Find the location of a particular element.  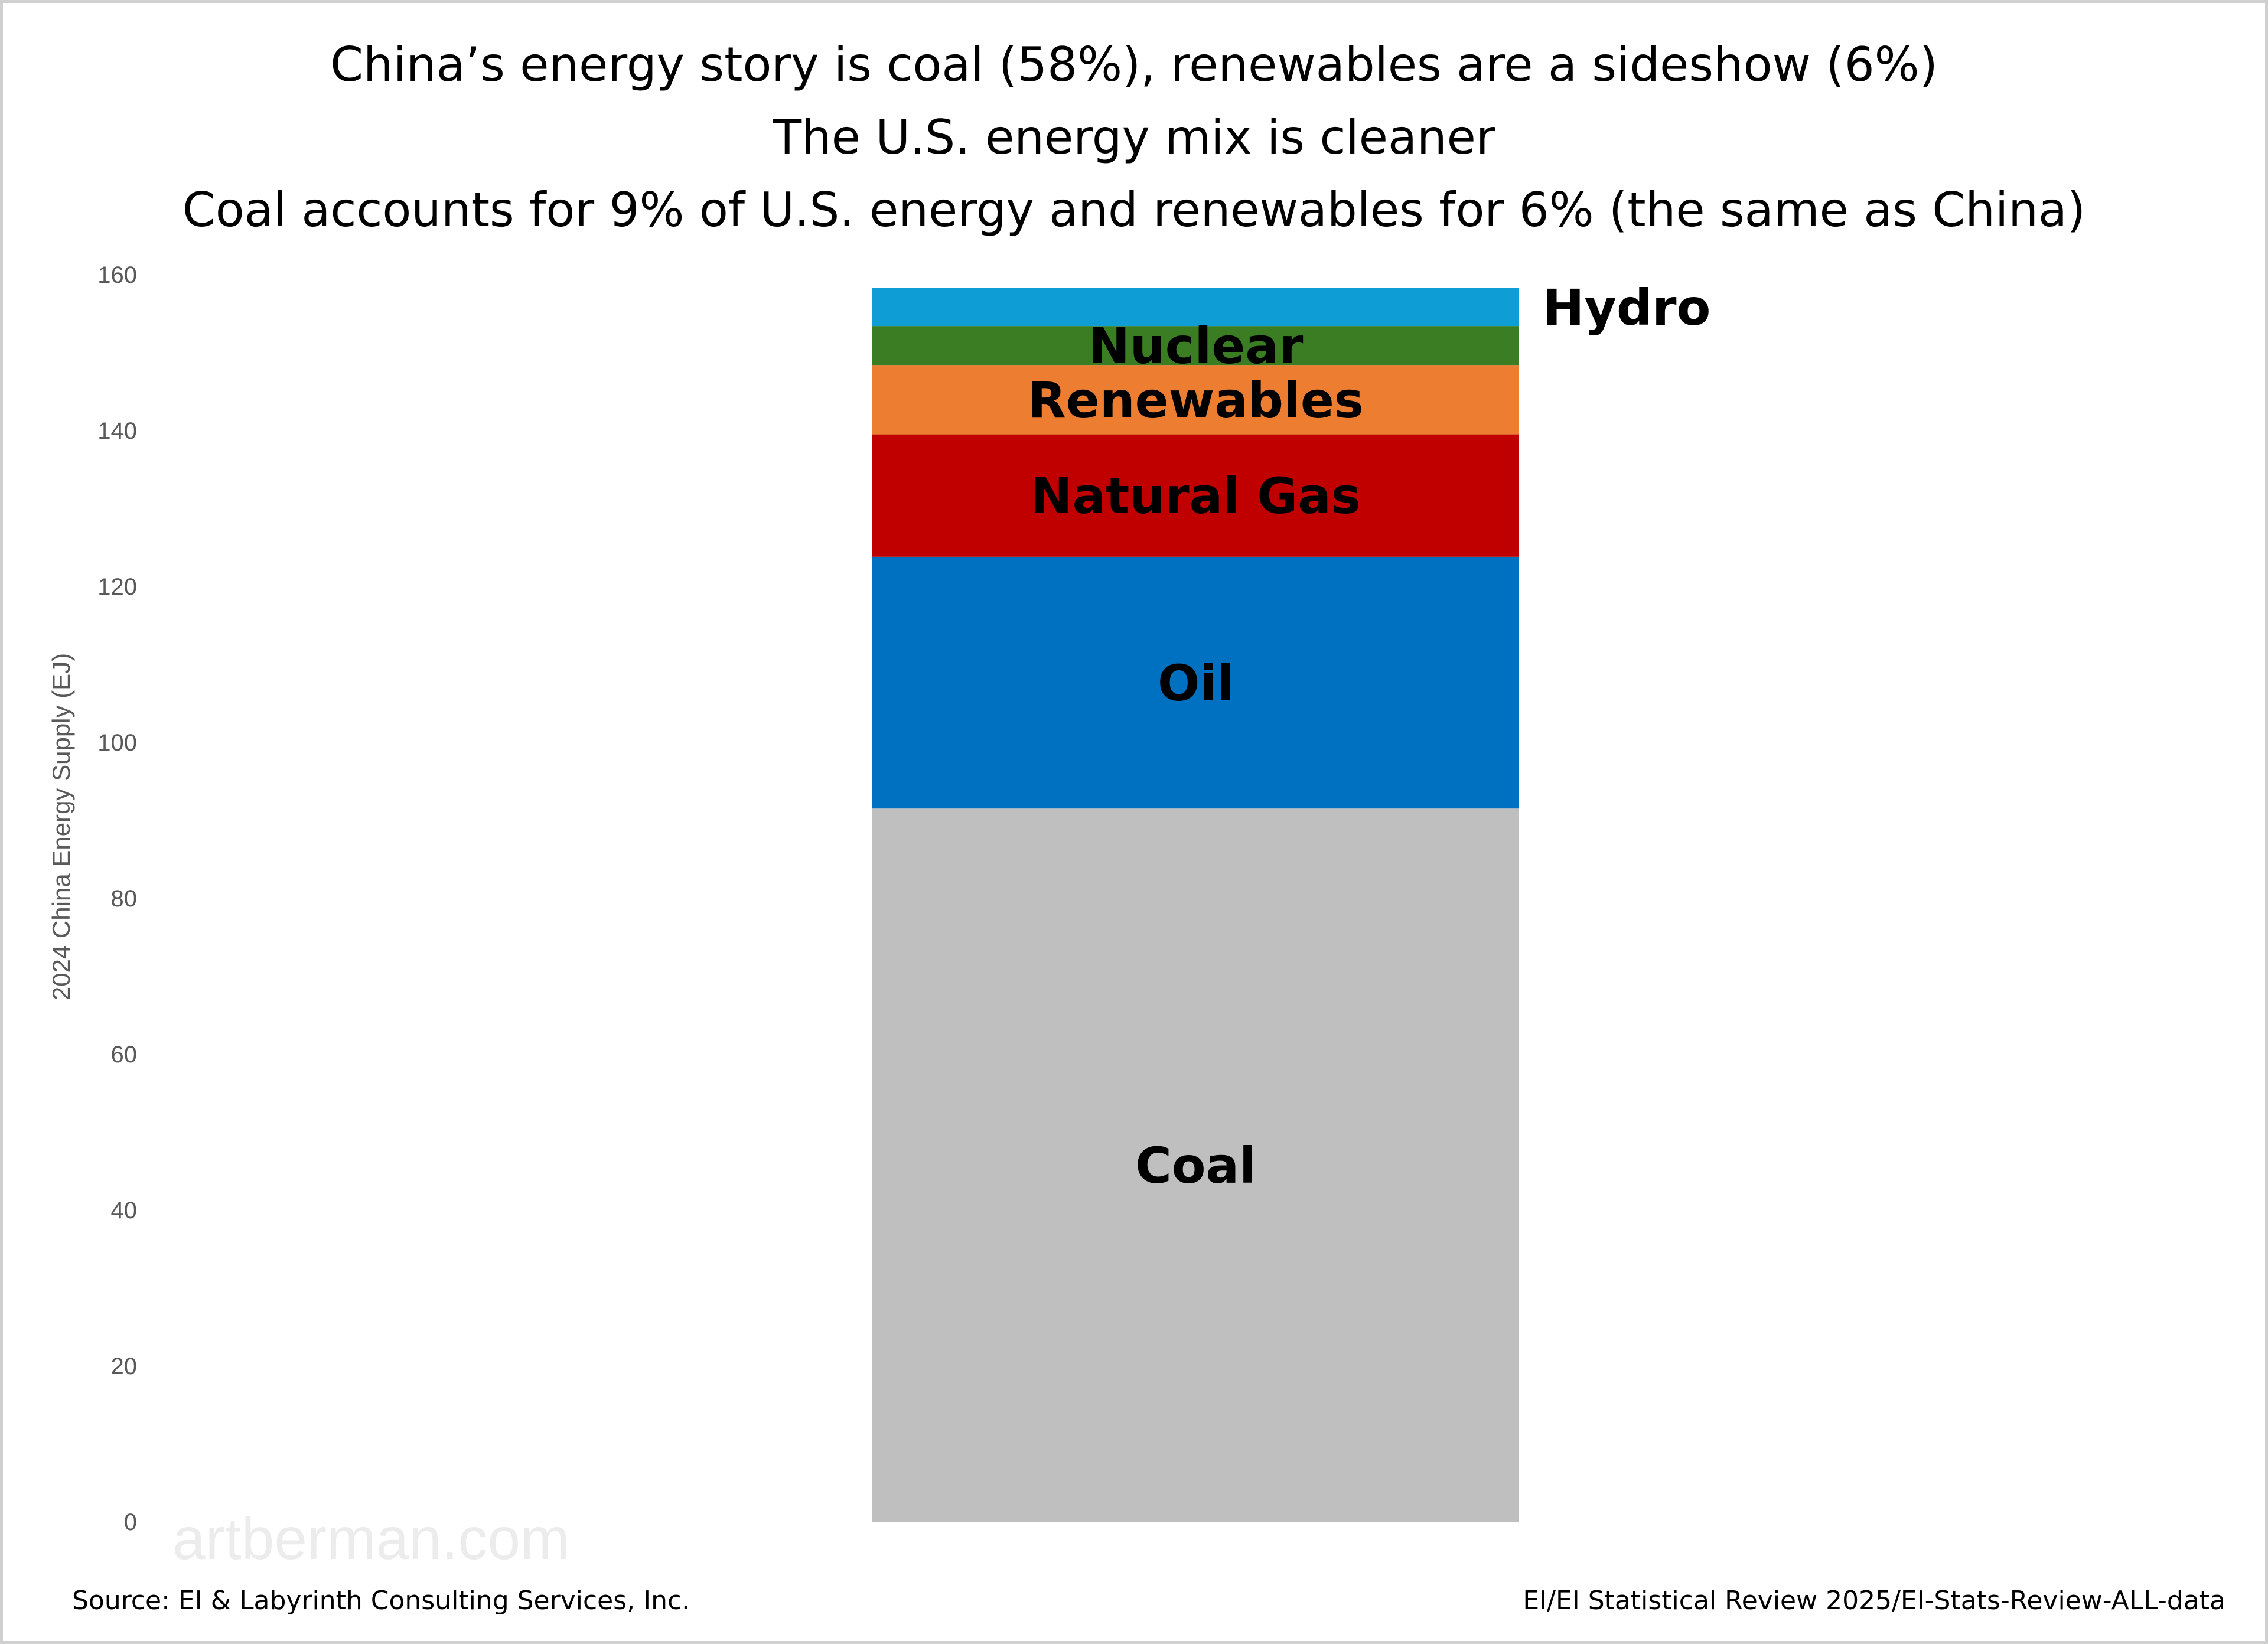

y-tick-label: 0 is located at coordinates (130, 1522).